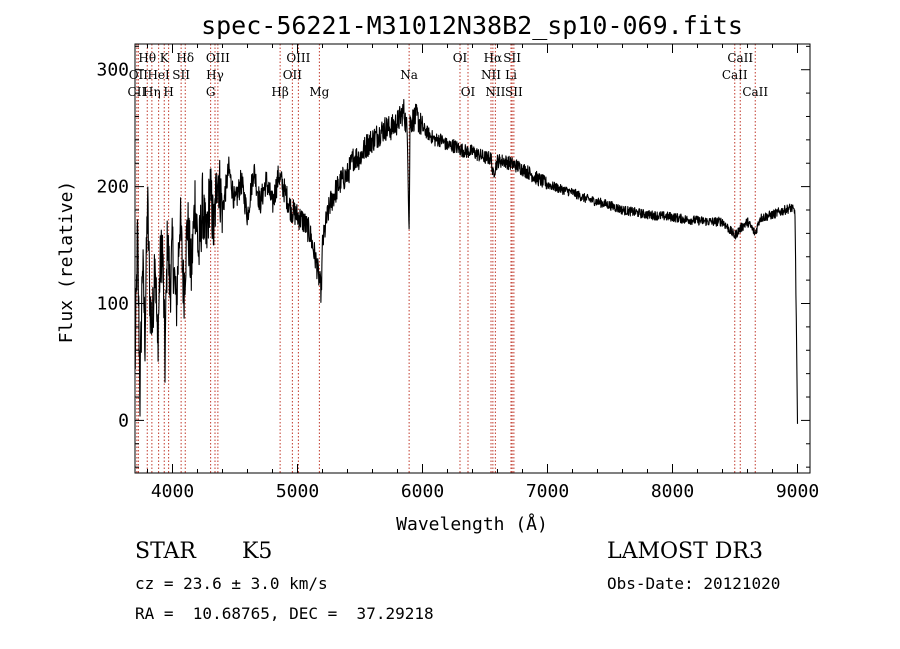  What do you see at coordinates (511, 75) in the screenshot?
I see `line-label-22: Li` at bounding box center [511, 75].